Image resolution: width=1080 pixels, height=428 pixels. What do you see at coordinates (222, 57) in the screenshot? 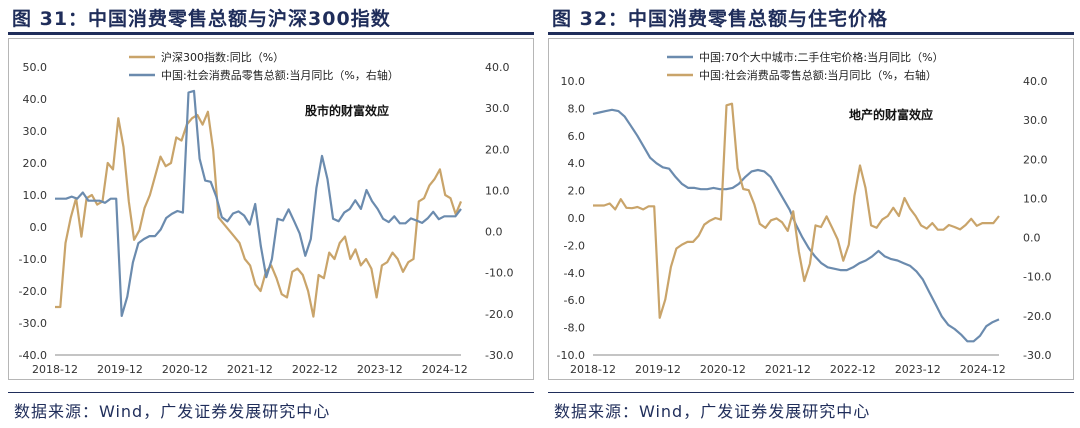
I see `legend-label: 沪深300指数:同比（%）` at bounding box center [222, 57].